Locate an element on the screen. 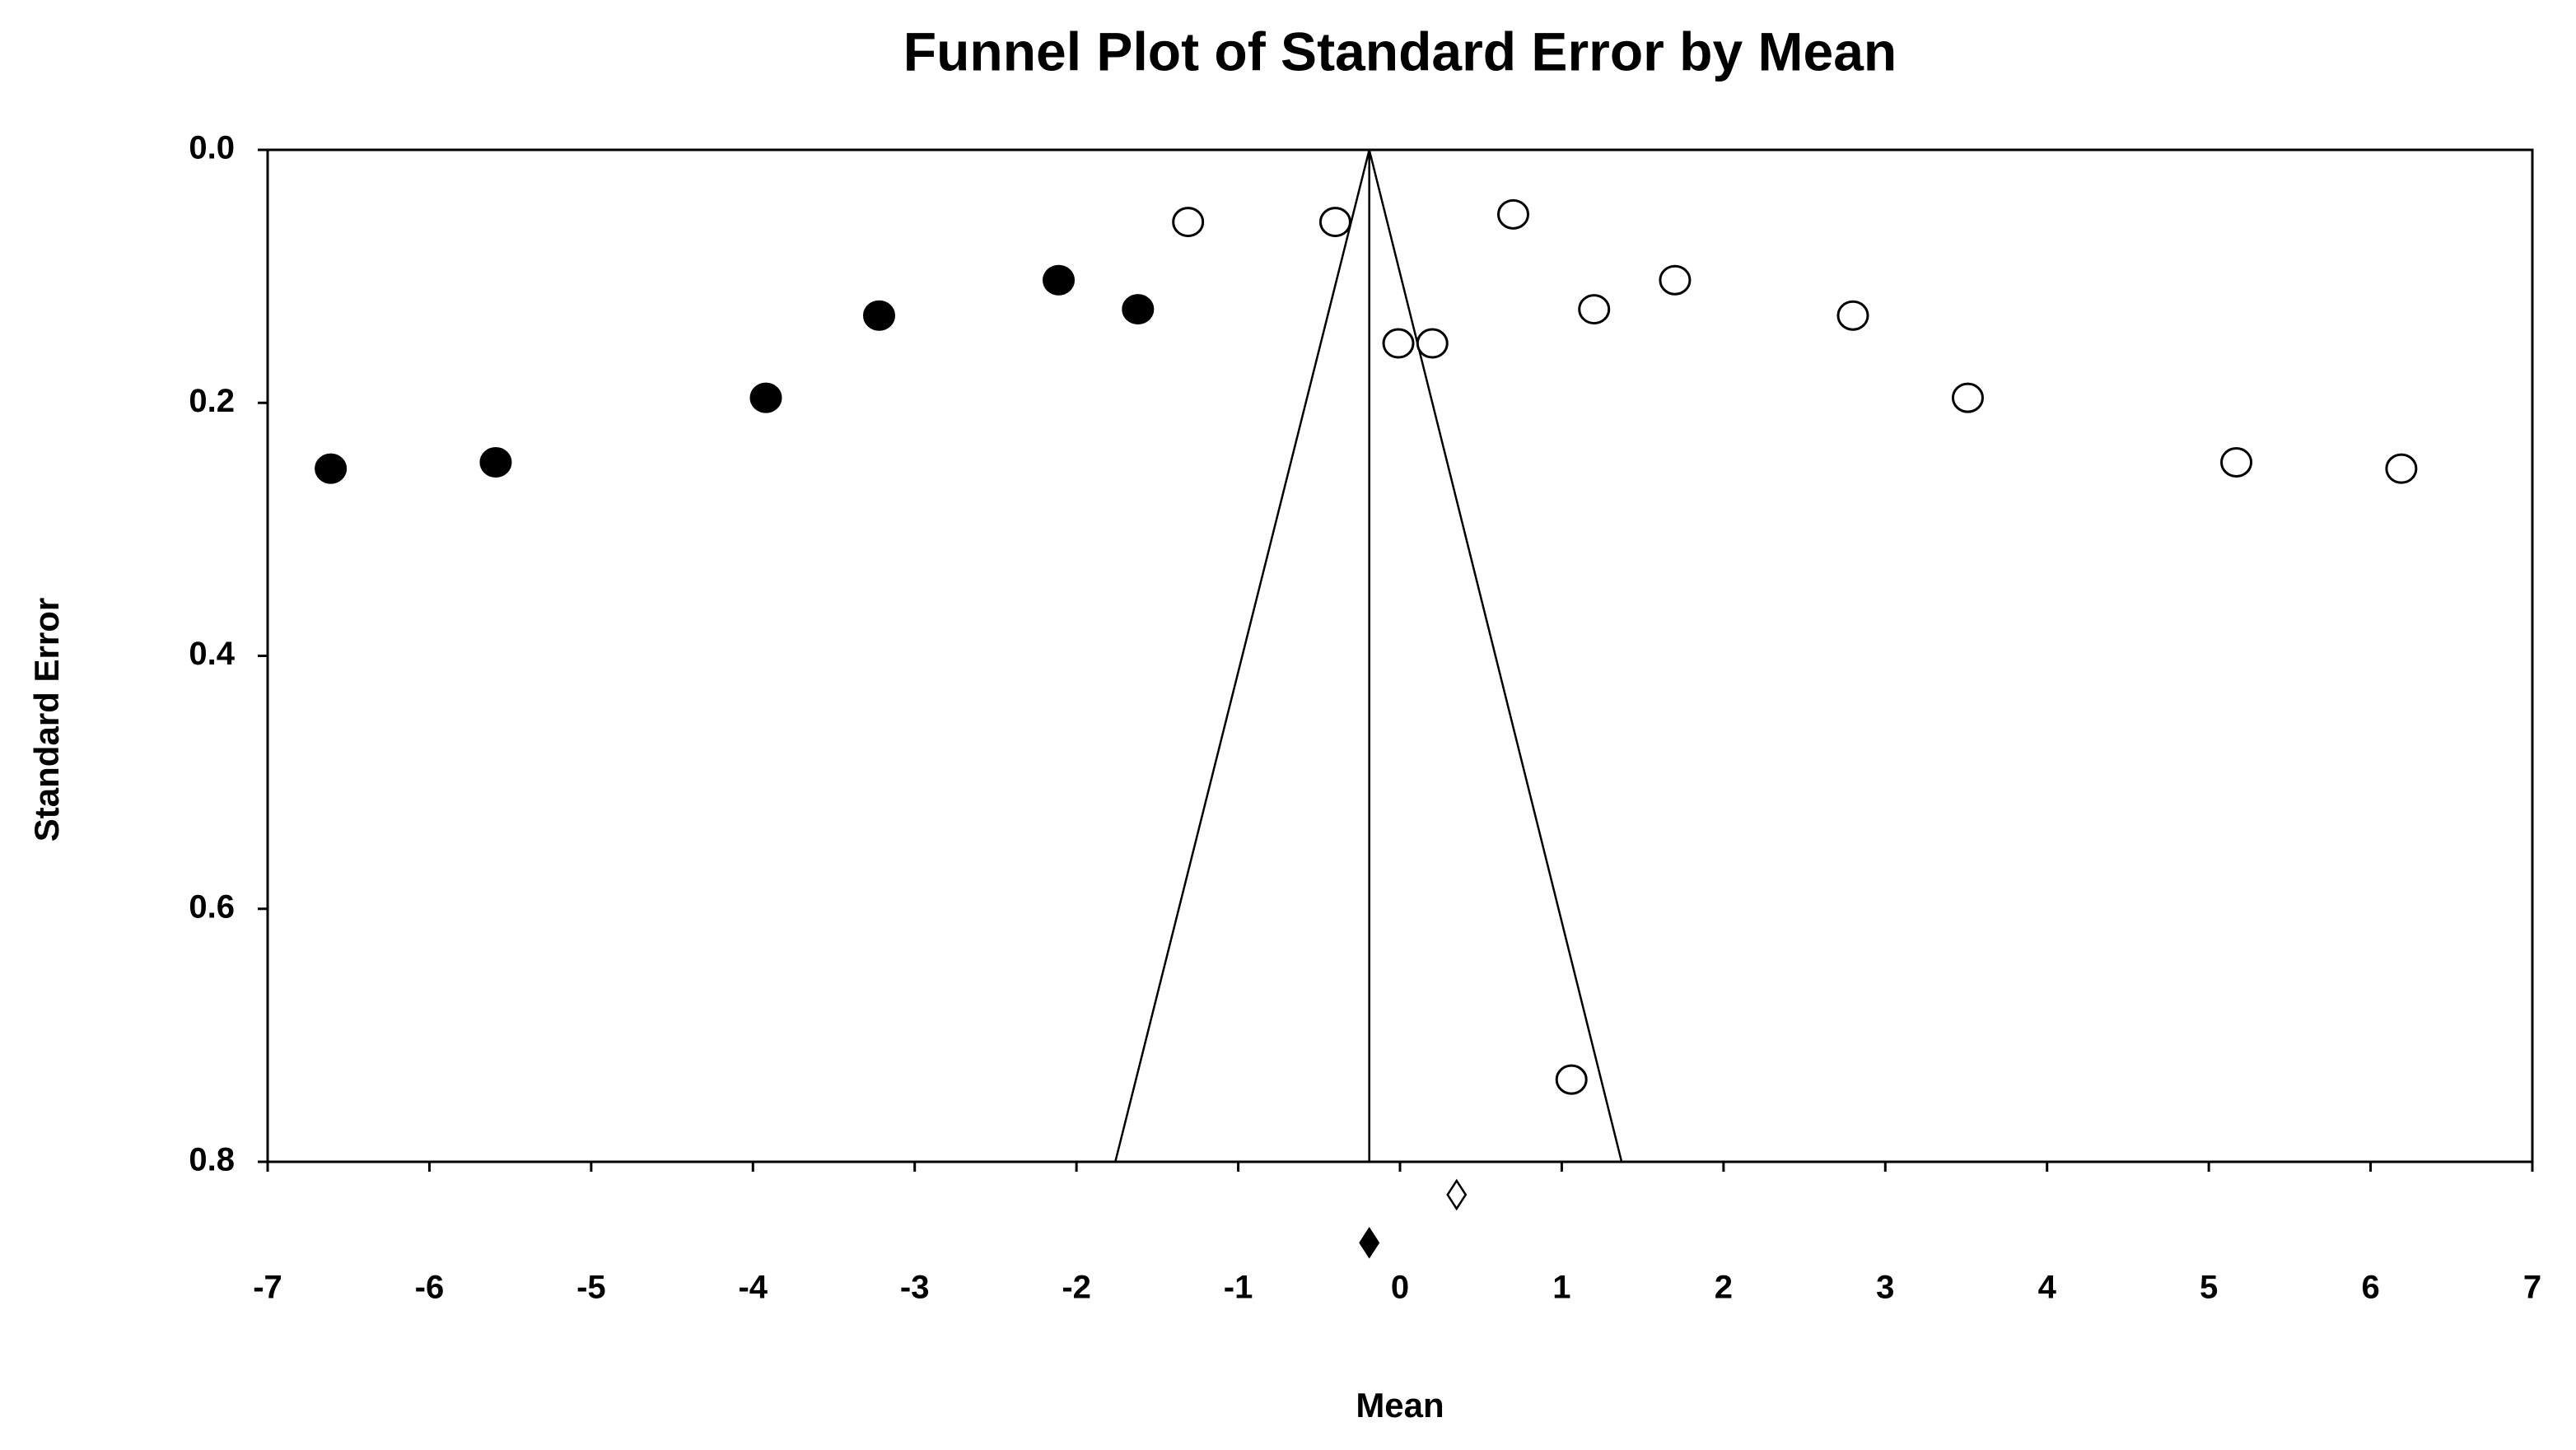 The image size is (2576, 1450). x-tick-label: -1 is located at coordinates (1238, 1288).